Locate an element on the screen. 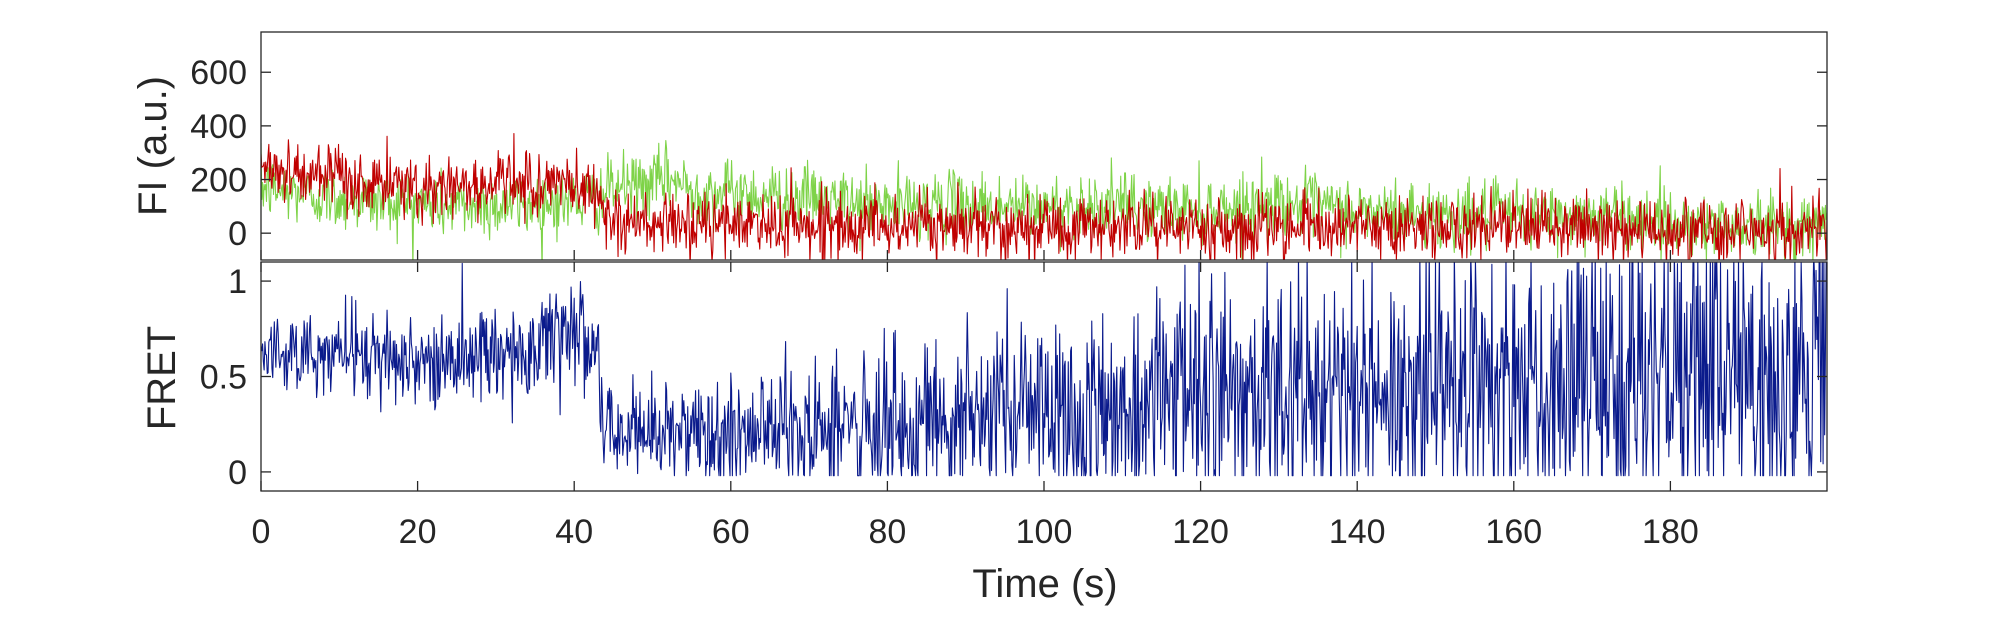 This screenshot has height=625, width=2005. time-x-tick-label: 100 is located at coordinates (1044, 532).